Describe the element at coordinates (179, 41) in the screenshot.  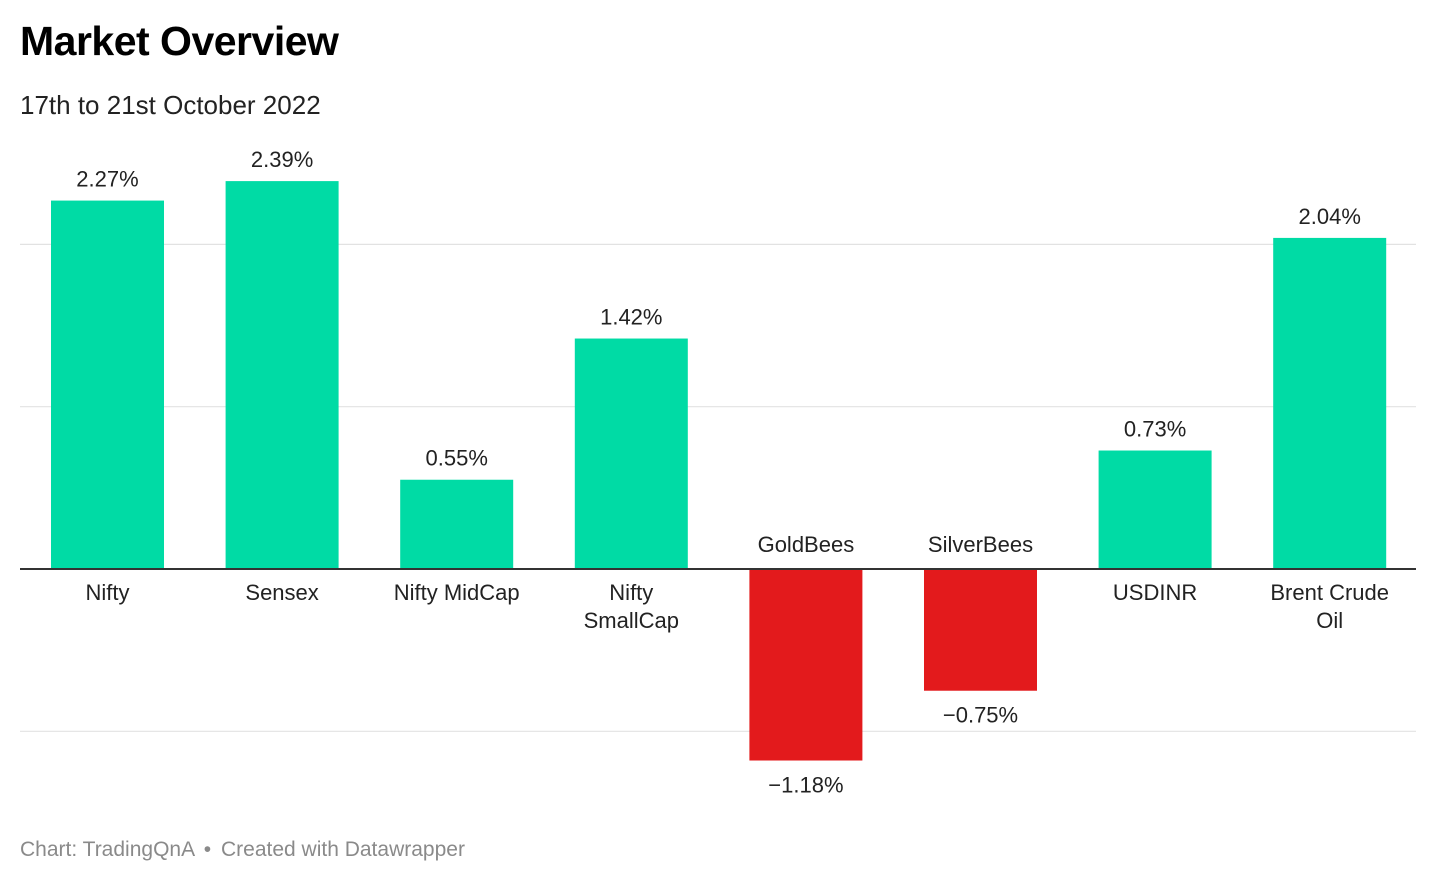
I see `chart-title: Market Overview` at that location.